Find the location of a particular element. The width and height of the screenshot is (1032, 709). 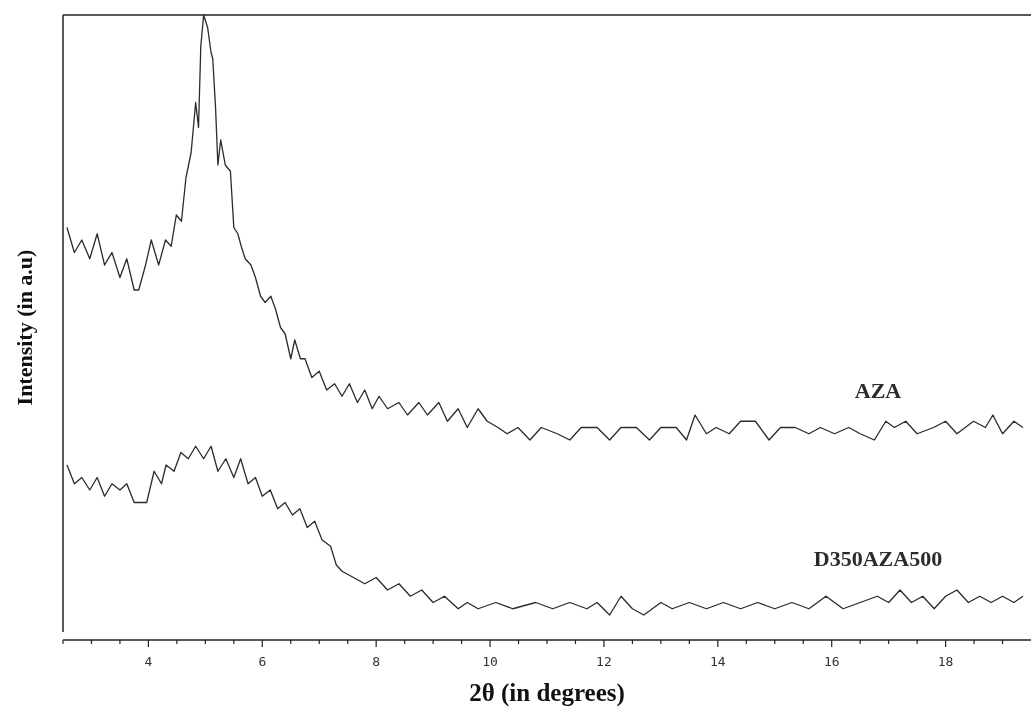

x-tick-label: 12 is located at coordinates (604, 661).